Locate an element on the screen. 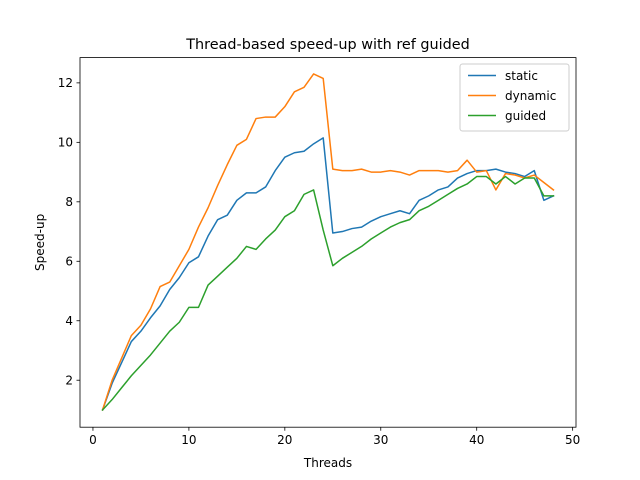 The height and width of the screenshot is (480, 640). y-tick-label: 12 is located at coordinates (65, 83).